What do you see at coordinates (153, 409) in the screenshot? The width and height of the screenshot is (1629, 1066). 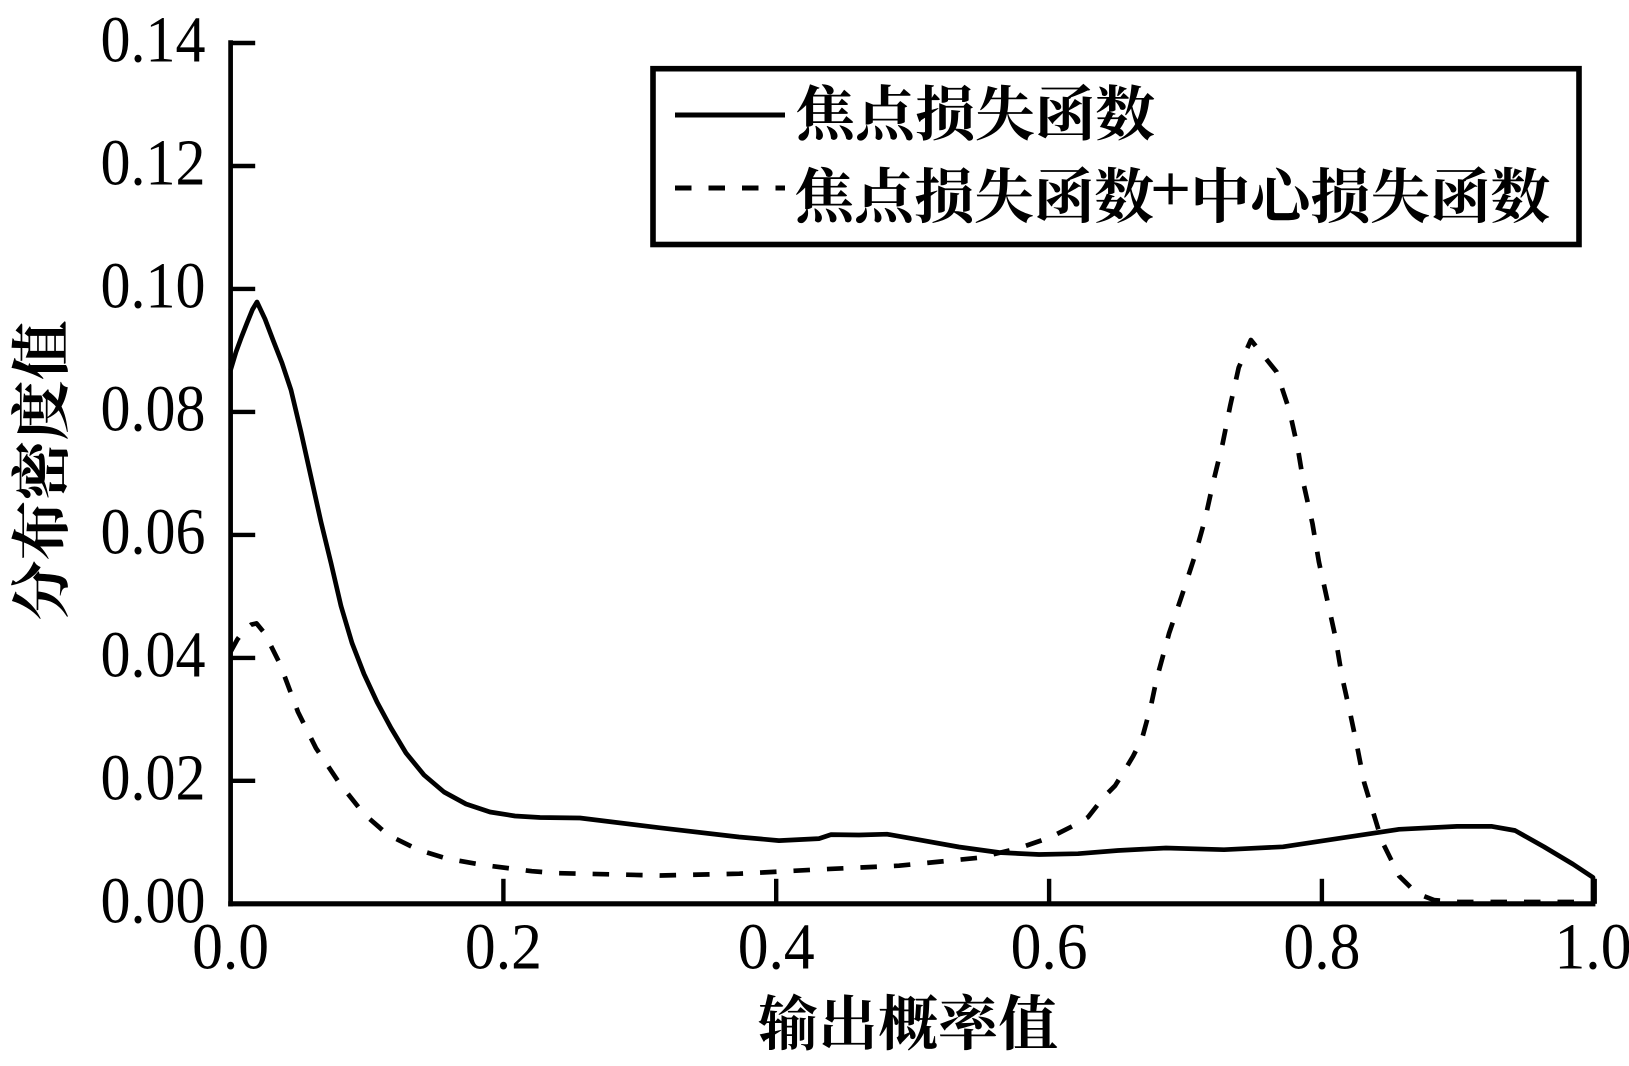 I see `svg-text: 0.08` at bounding box center [153, 409].